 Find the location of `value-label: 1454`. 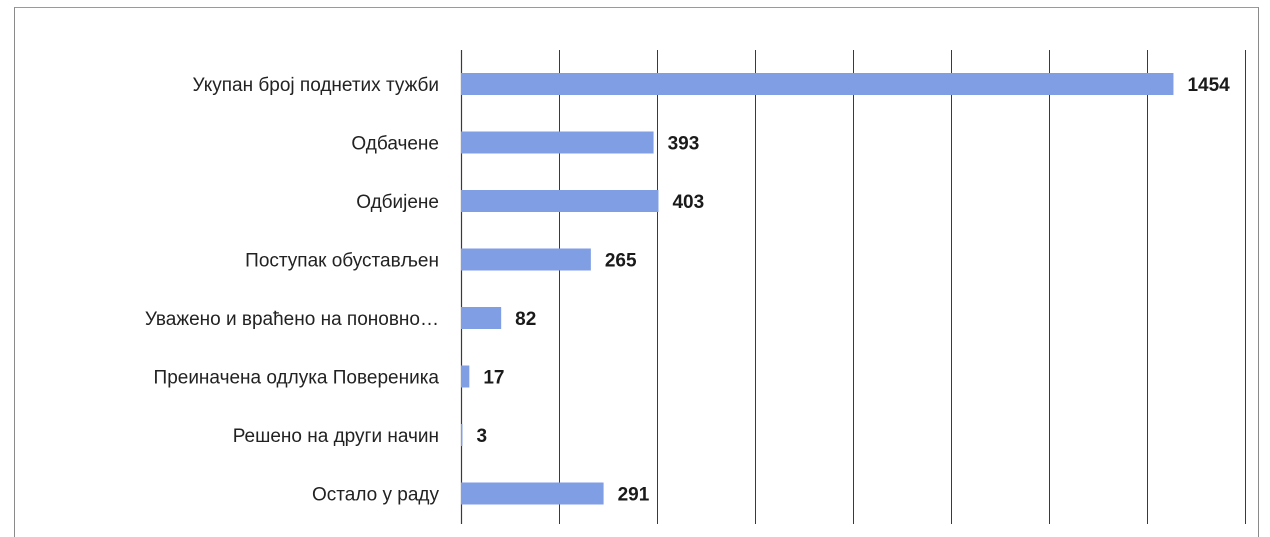

value-label: 1454 is located at coordinates (1208, 85).